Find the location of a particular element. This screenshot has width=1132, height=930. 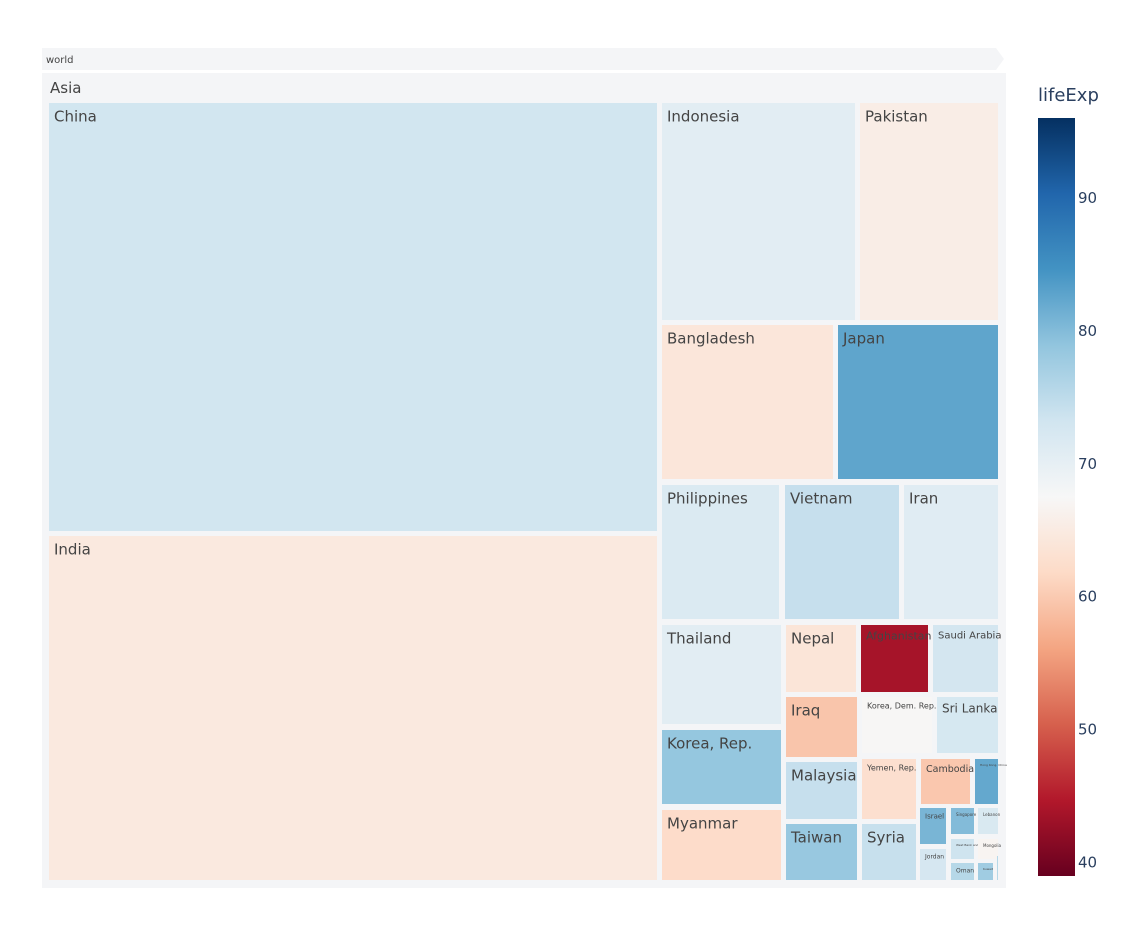

colorbar-tick-label: 60 is located at coordinates (1087, 597).